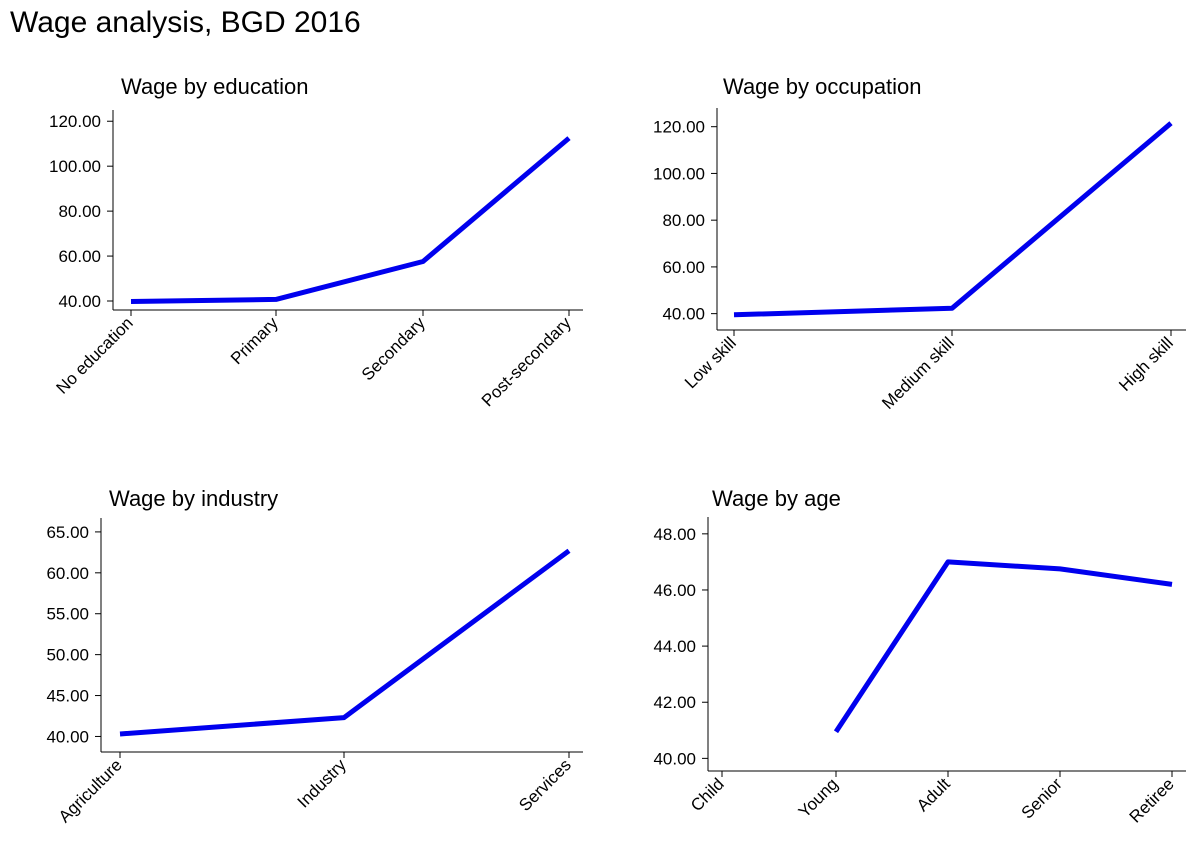 Image resolution: width=1199 pixels, height=855 pixels. Describe the element at coordinates (193, 498) in the screenshot. I see `chart-title: Wage by industry` at that location.